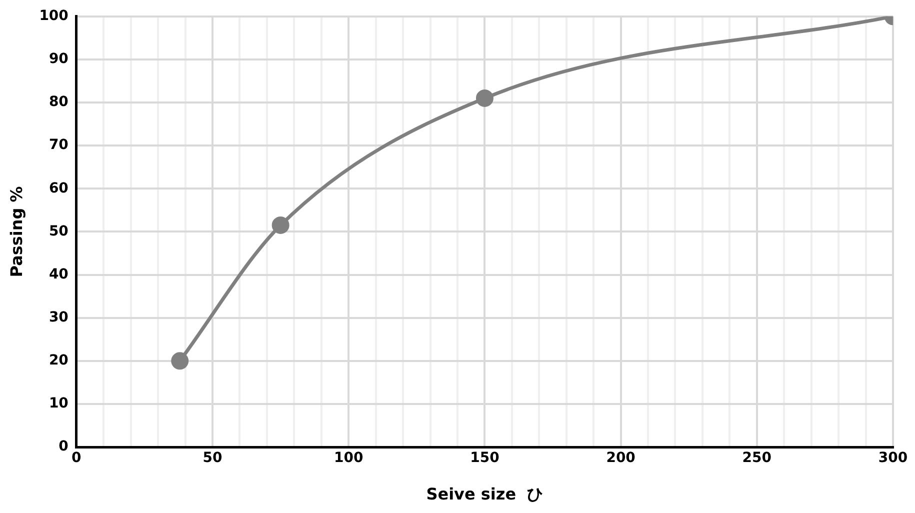 This screenshot has height=513, width=915. I want to click on x-tick-label: 300, so click(893, 458).